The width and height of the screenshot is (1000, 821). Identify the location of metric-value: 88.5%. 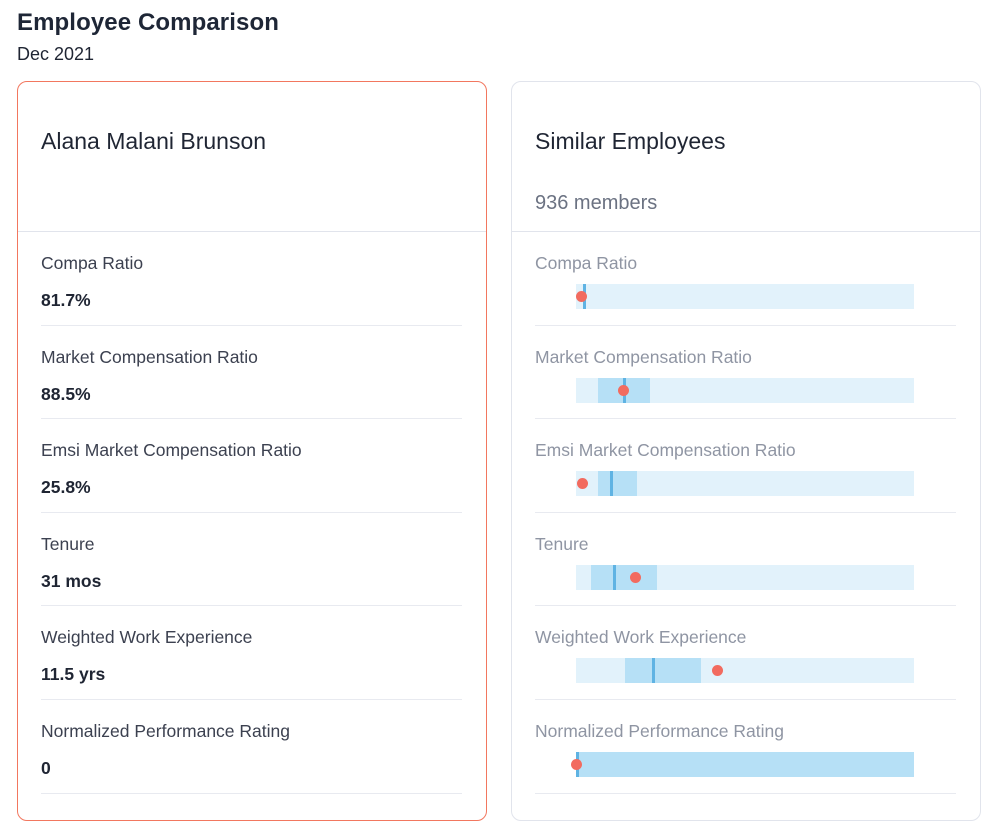
(66, 393).